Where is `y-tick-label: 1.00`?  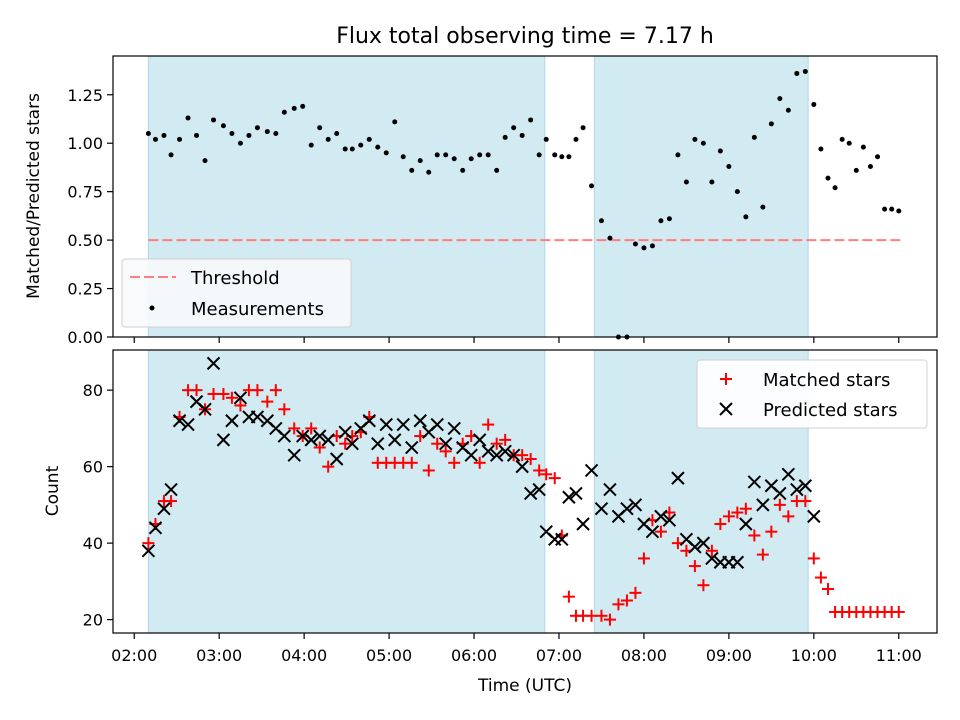
y-tick-label: 1.00 is located at coordinates (85, 143).